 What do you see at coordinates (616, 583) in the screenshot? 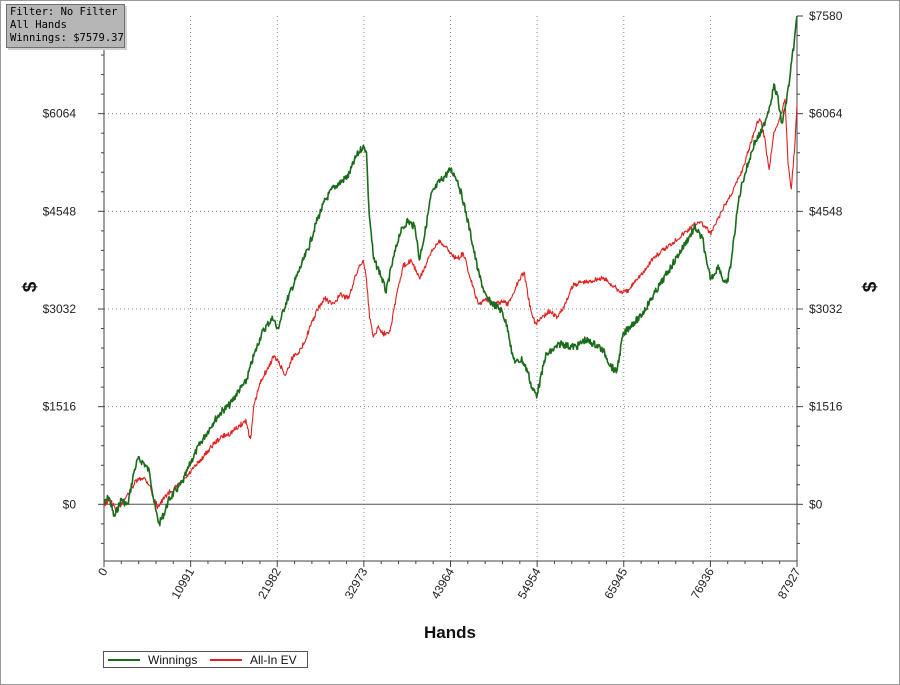
I see `x-tick-label: 65945` at bounding box center [616, 583].